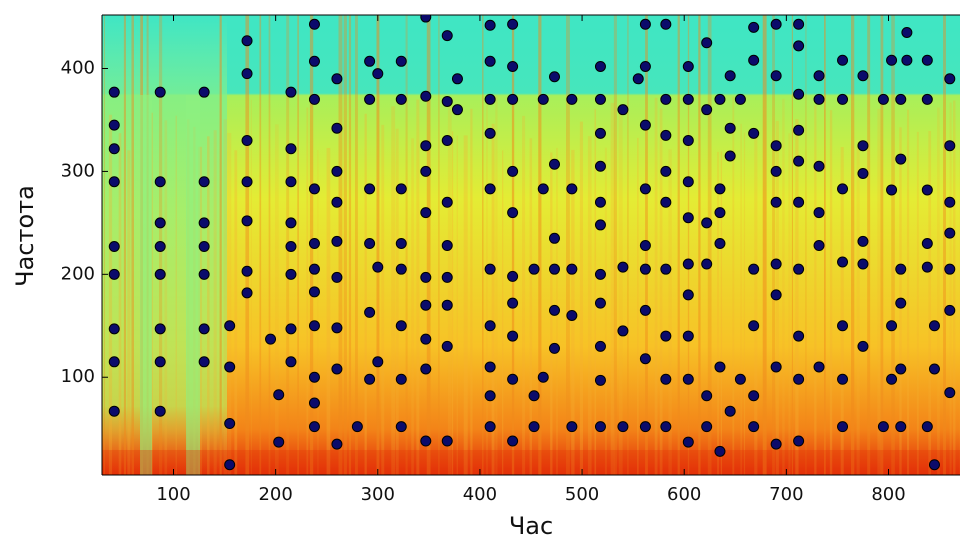  What do you see at coordinates (582, 494) in the screenshot?
I see `x-tick-label: 500` at bounding box center [582, 494].